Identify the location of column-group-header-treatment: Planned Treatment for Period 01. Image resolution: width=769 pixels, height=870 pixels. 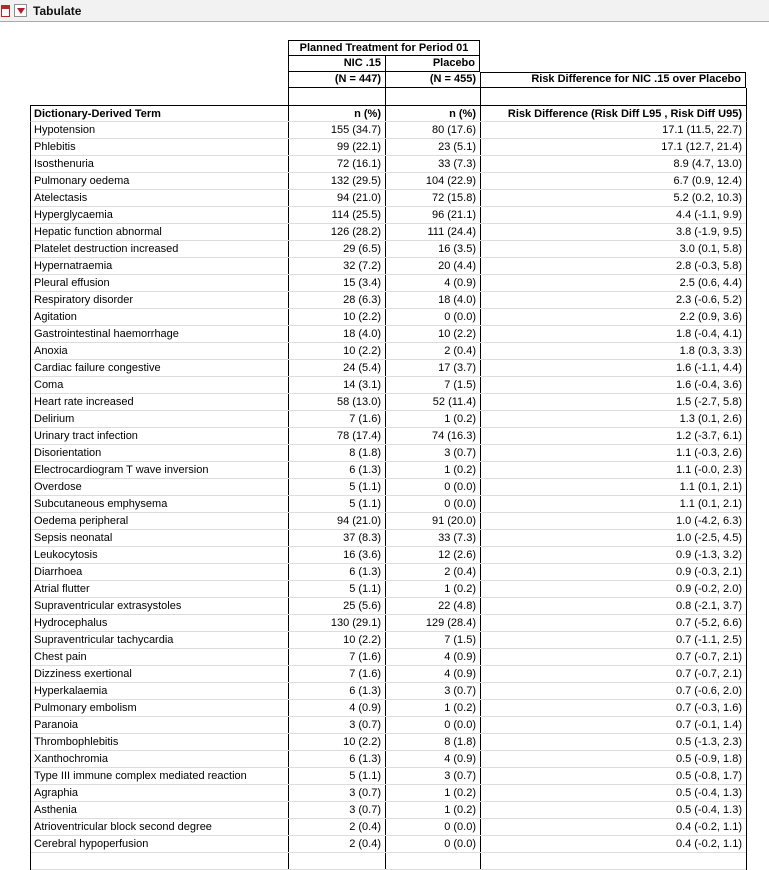
(384, 48).